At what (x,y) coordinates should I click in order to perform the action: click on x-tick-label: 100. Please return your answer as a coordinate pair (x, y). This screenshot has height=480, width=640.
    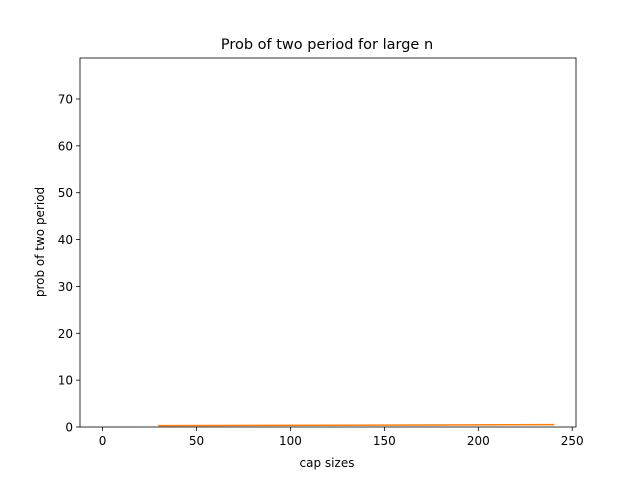
    Looking at the image, I should click on (290, 441).